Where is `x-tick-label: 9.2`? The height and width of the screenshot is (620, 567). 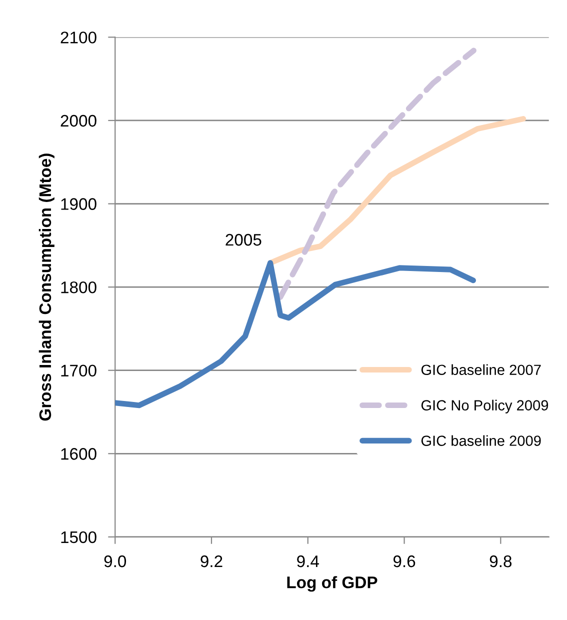
x-tick-label: 9.2 is located at coordinates (211, 561).